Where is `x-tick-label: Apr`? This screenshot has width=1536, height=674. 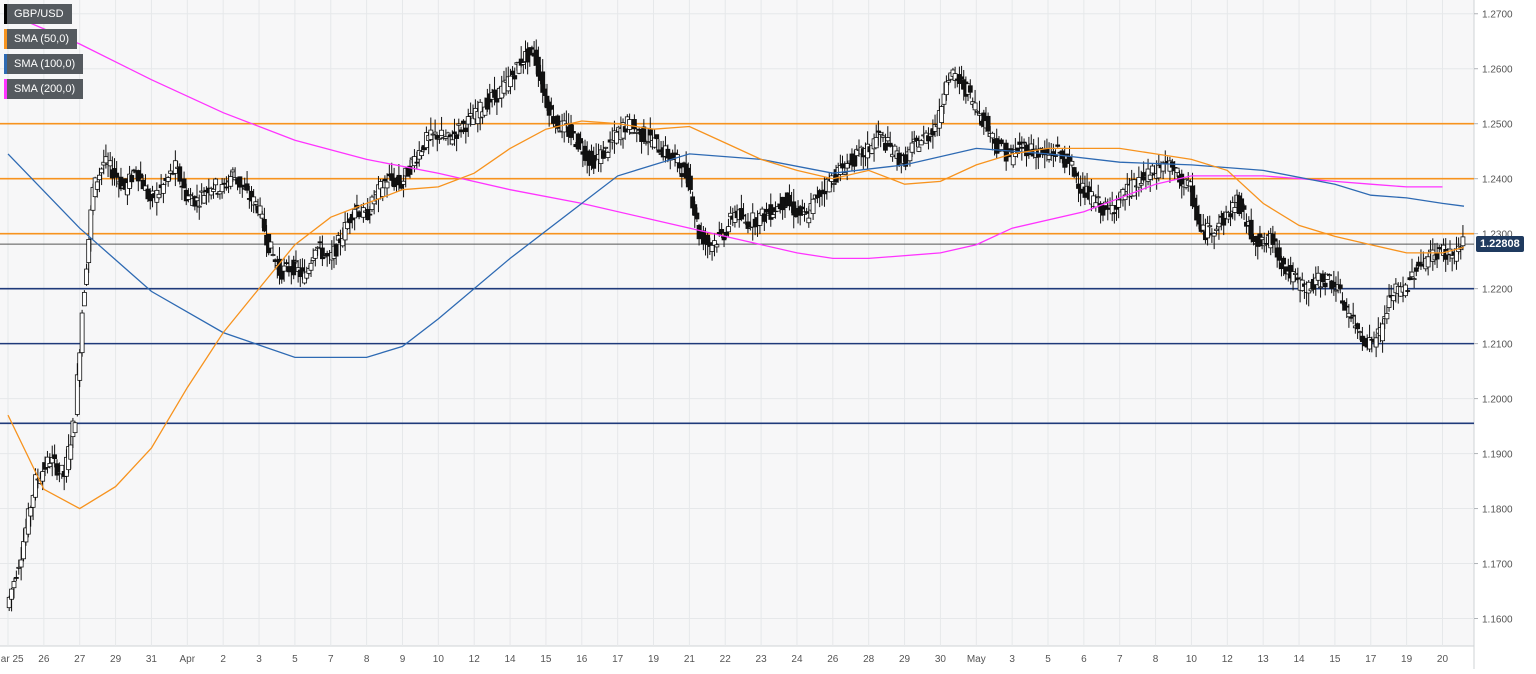 x-tick-label: Apr is located at coordinates (188, 659).